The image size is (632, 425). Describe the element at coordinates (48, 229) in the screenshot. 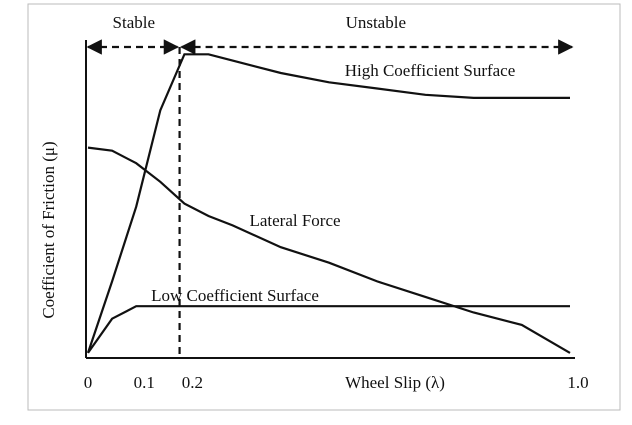

I see `y-axis-label: Coefficient of Friction (μ)` at that location.